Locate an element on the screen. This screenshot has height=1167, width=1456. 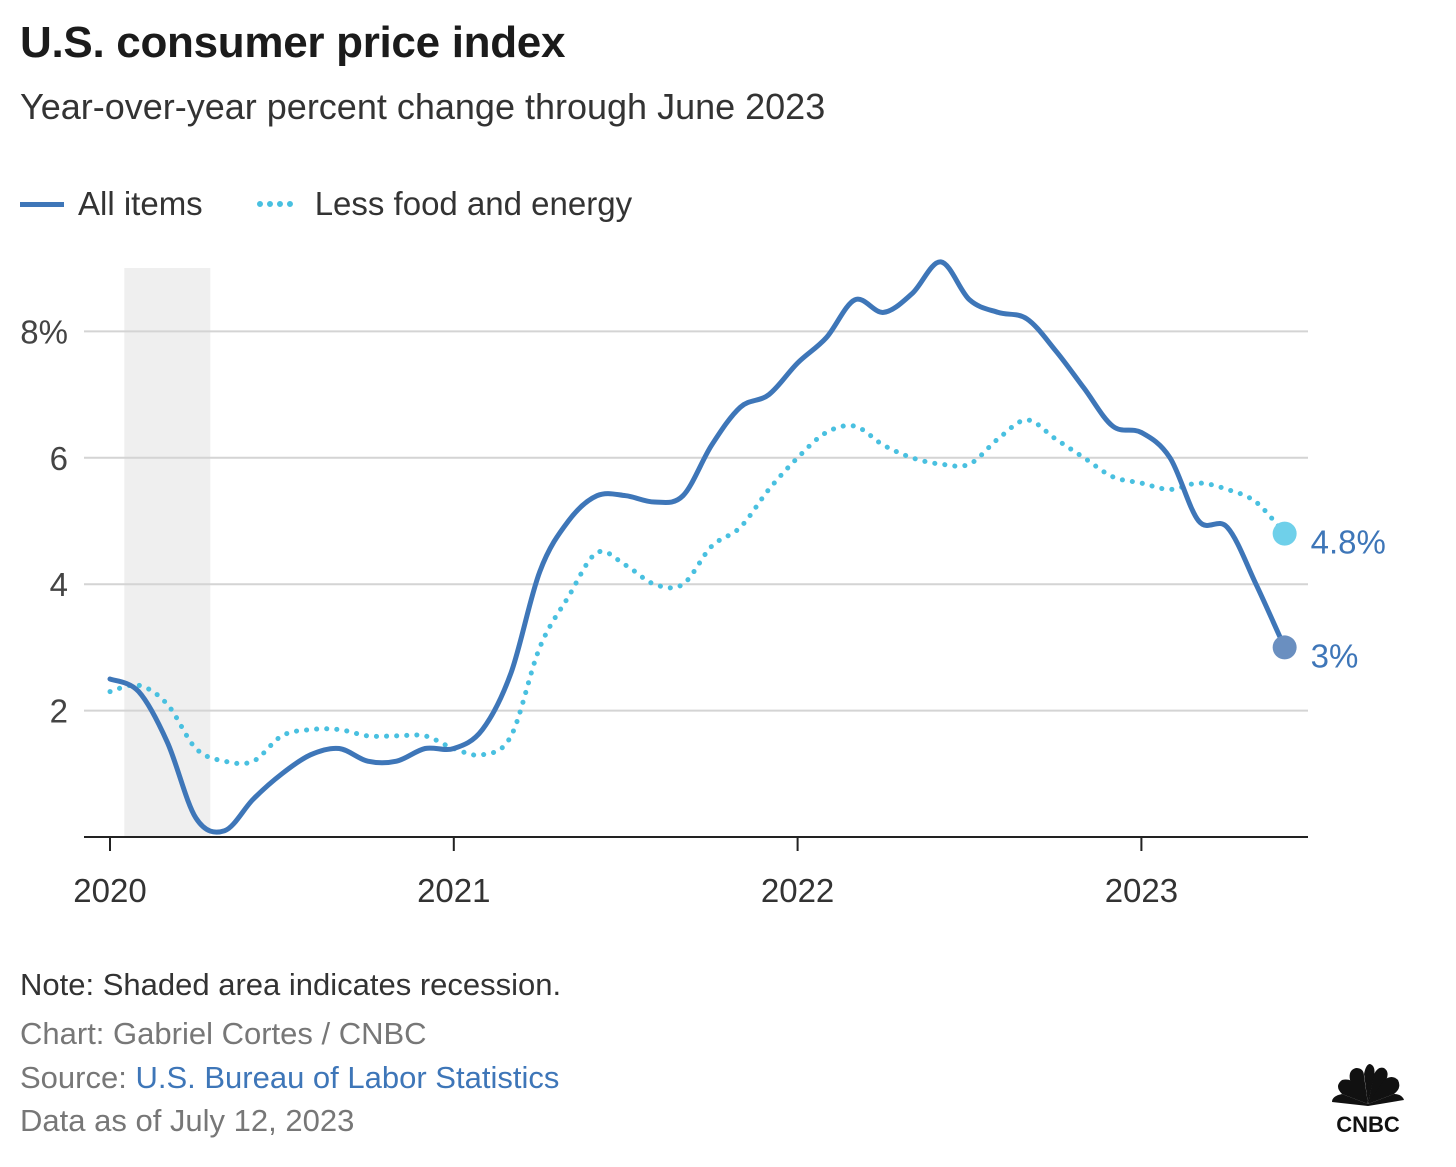
source-link: U.S. Bureau of Labor Statistics is located at coordinates (347, 1077).